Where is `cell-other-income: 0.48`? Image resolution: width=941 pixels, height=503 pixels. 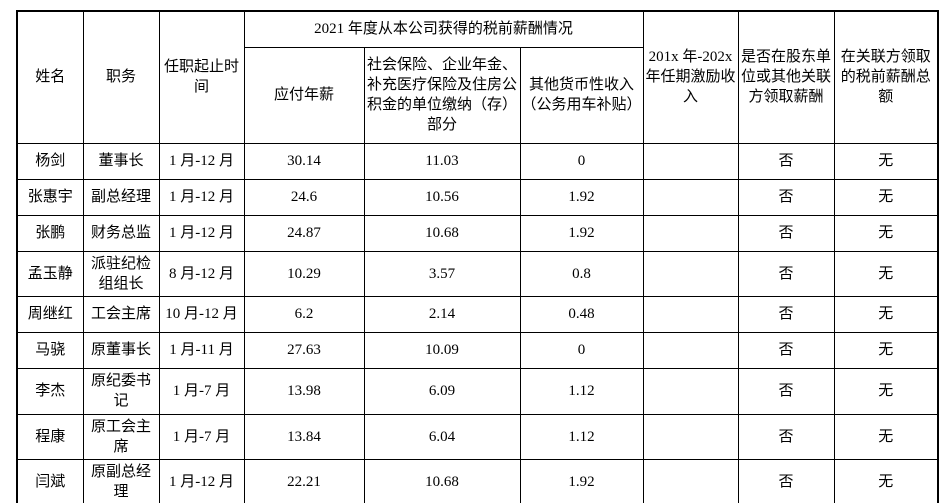
cell-other-income: 0.48 is located at coordinates (581, 314).